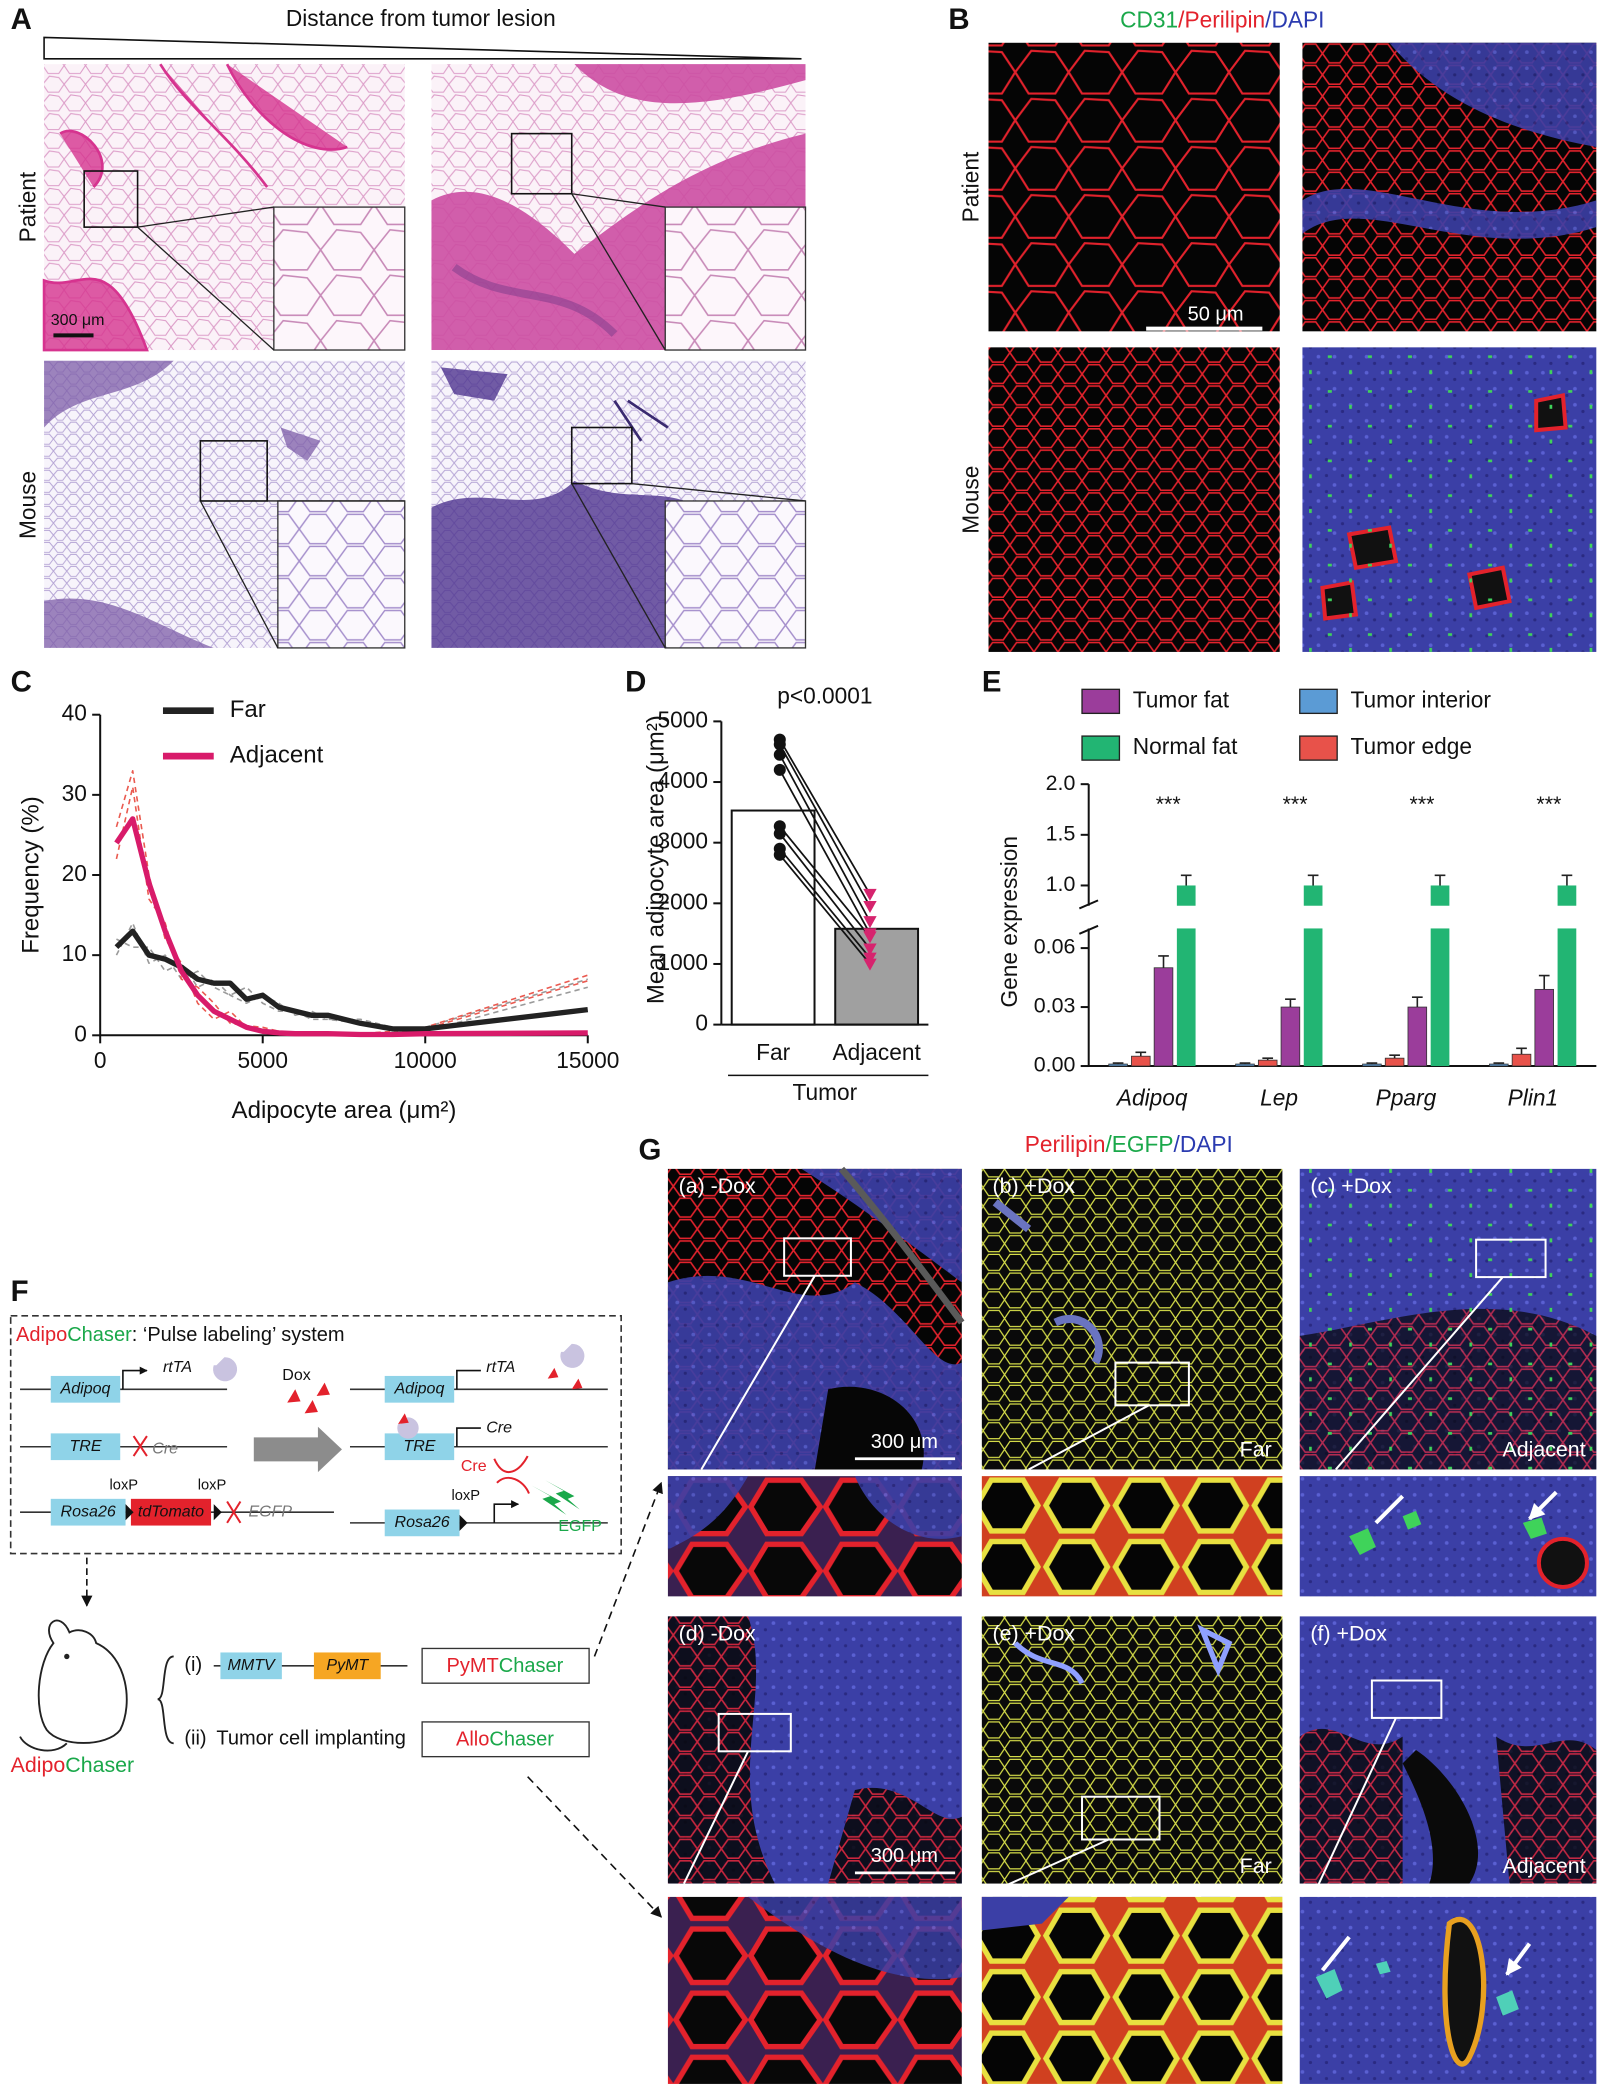  I want to click on title-part: Chaser, so click(99, 1335).